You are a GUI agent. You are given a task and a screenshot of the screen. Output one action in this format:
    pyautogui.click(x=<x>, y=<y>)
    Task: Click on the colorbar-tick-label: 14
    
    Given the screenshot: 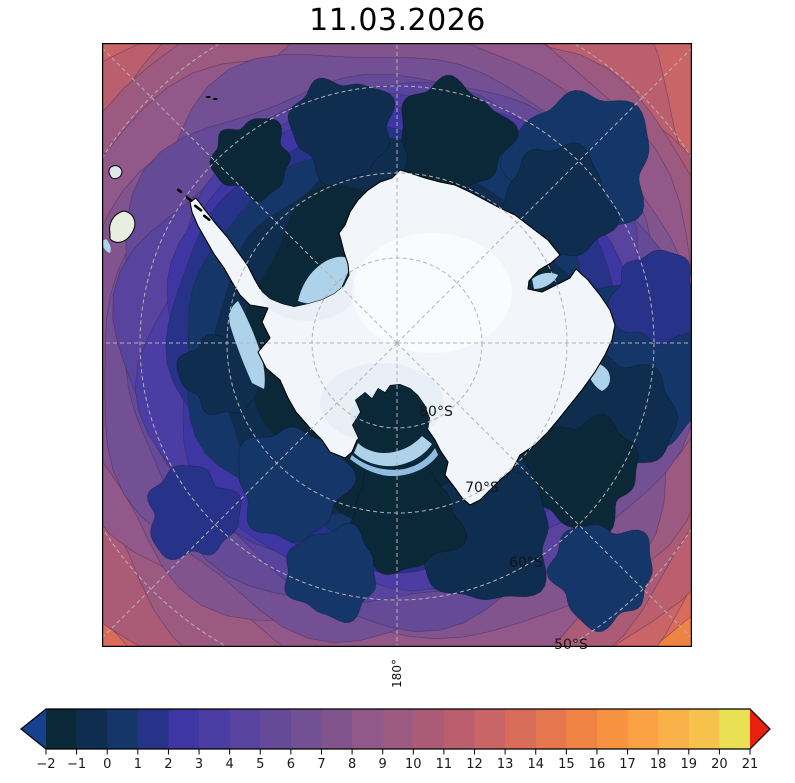 What is the action you would take?
    pyautogui.click(x=535, y=764)
    